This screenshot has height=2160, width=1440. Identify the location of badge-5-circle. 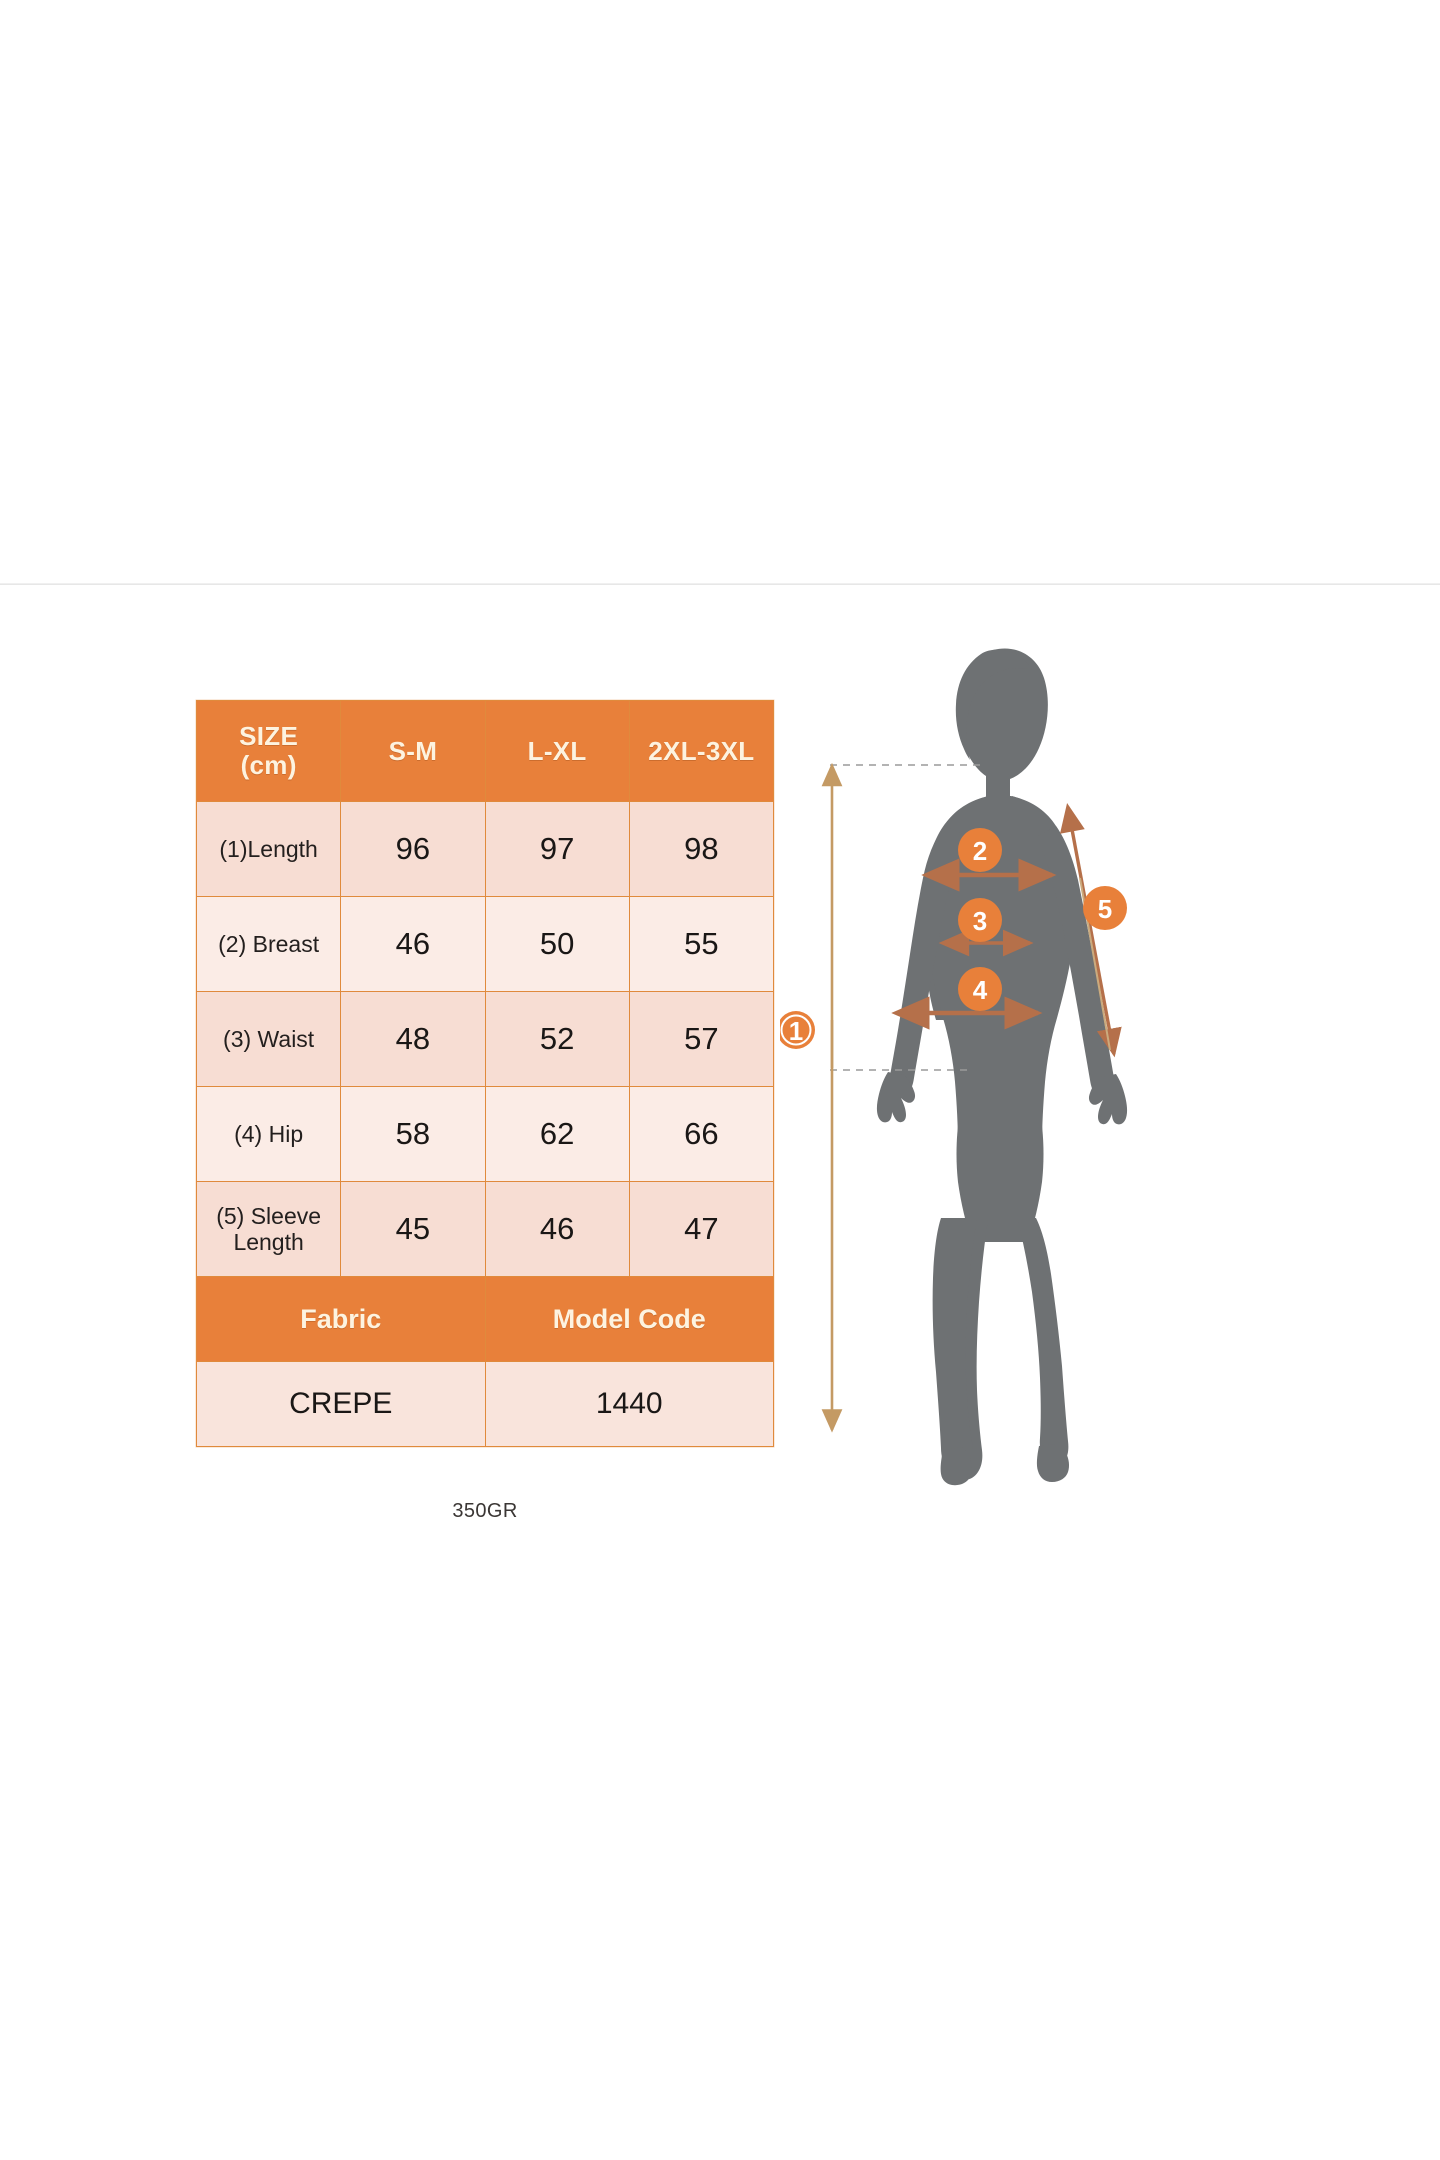
(1105, 908).